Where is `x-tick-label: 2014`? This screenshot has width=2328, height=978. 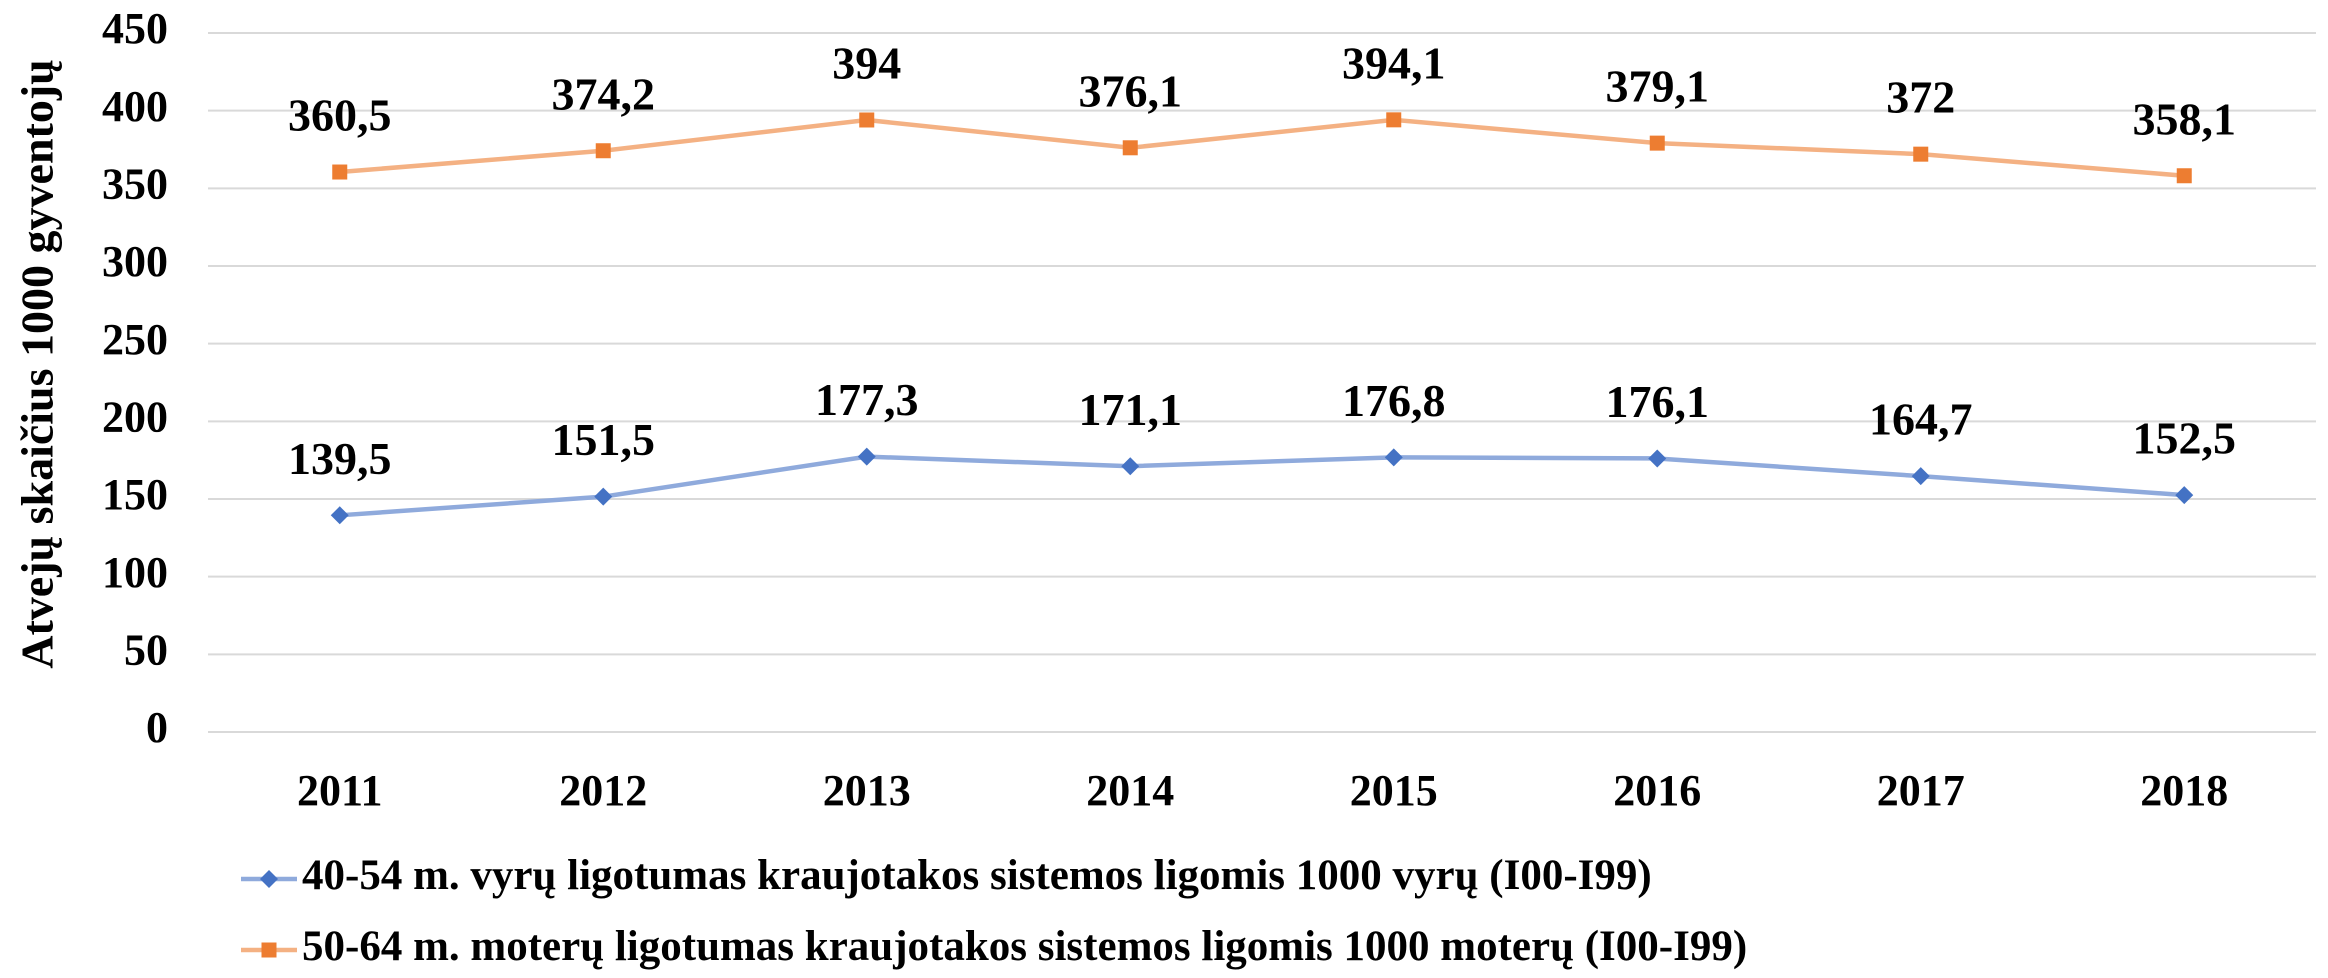
x-tick-label: 2014 is located at coordinates (1130, 790).